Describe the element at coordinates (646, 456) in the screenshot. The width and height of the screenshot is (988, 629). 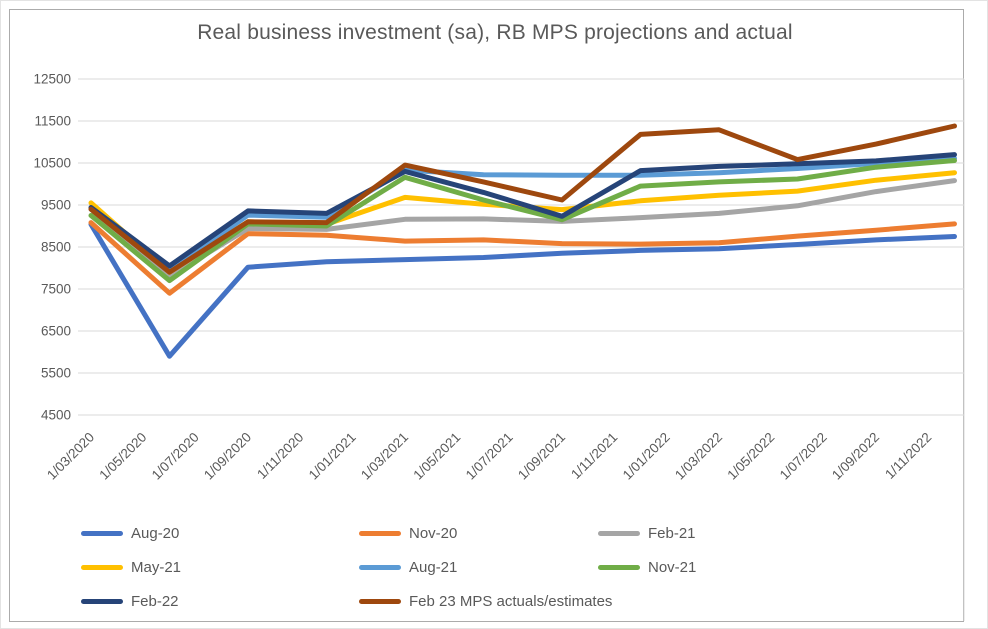
I see `x-tick-label: 1/01/2022` at that location.